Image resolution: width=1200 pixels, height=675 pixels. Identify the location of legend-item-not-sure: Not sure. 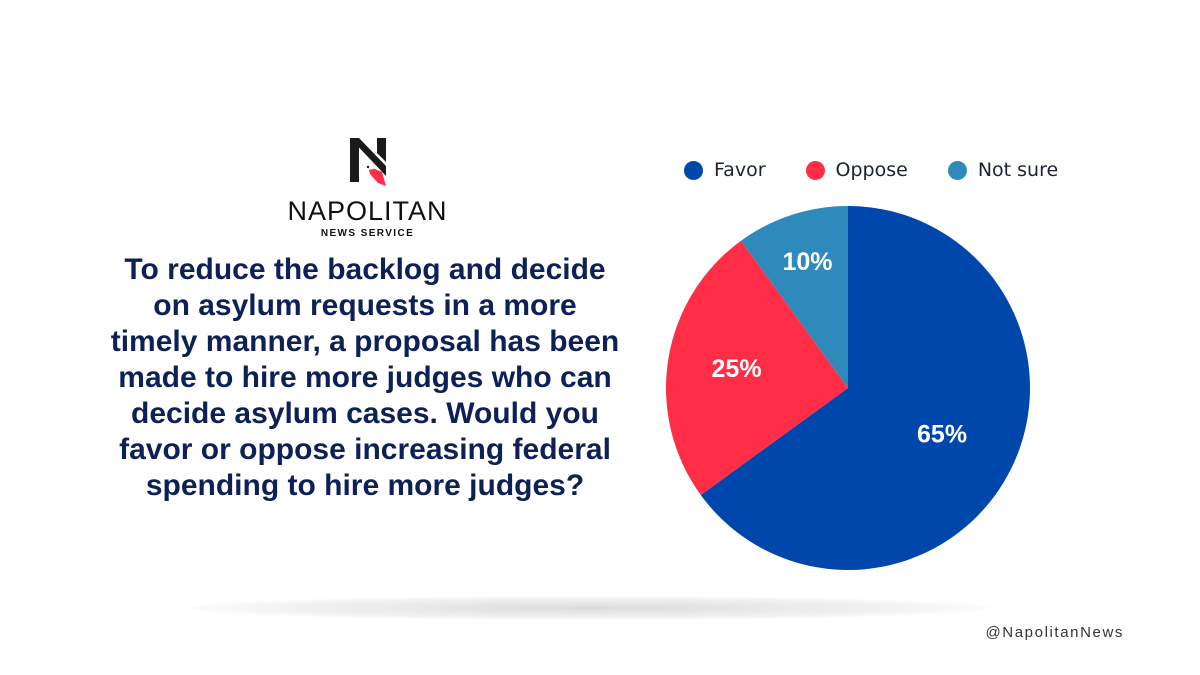
(1003, 170).